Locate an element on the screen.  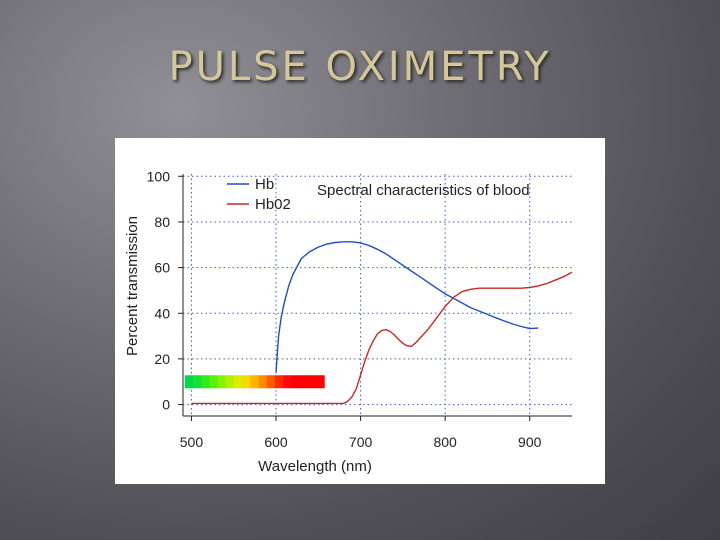
x-tick-label-700: 700 is located at coordinates (361, 442).